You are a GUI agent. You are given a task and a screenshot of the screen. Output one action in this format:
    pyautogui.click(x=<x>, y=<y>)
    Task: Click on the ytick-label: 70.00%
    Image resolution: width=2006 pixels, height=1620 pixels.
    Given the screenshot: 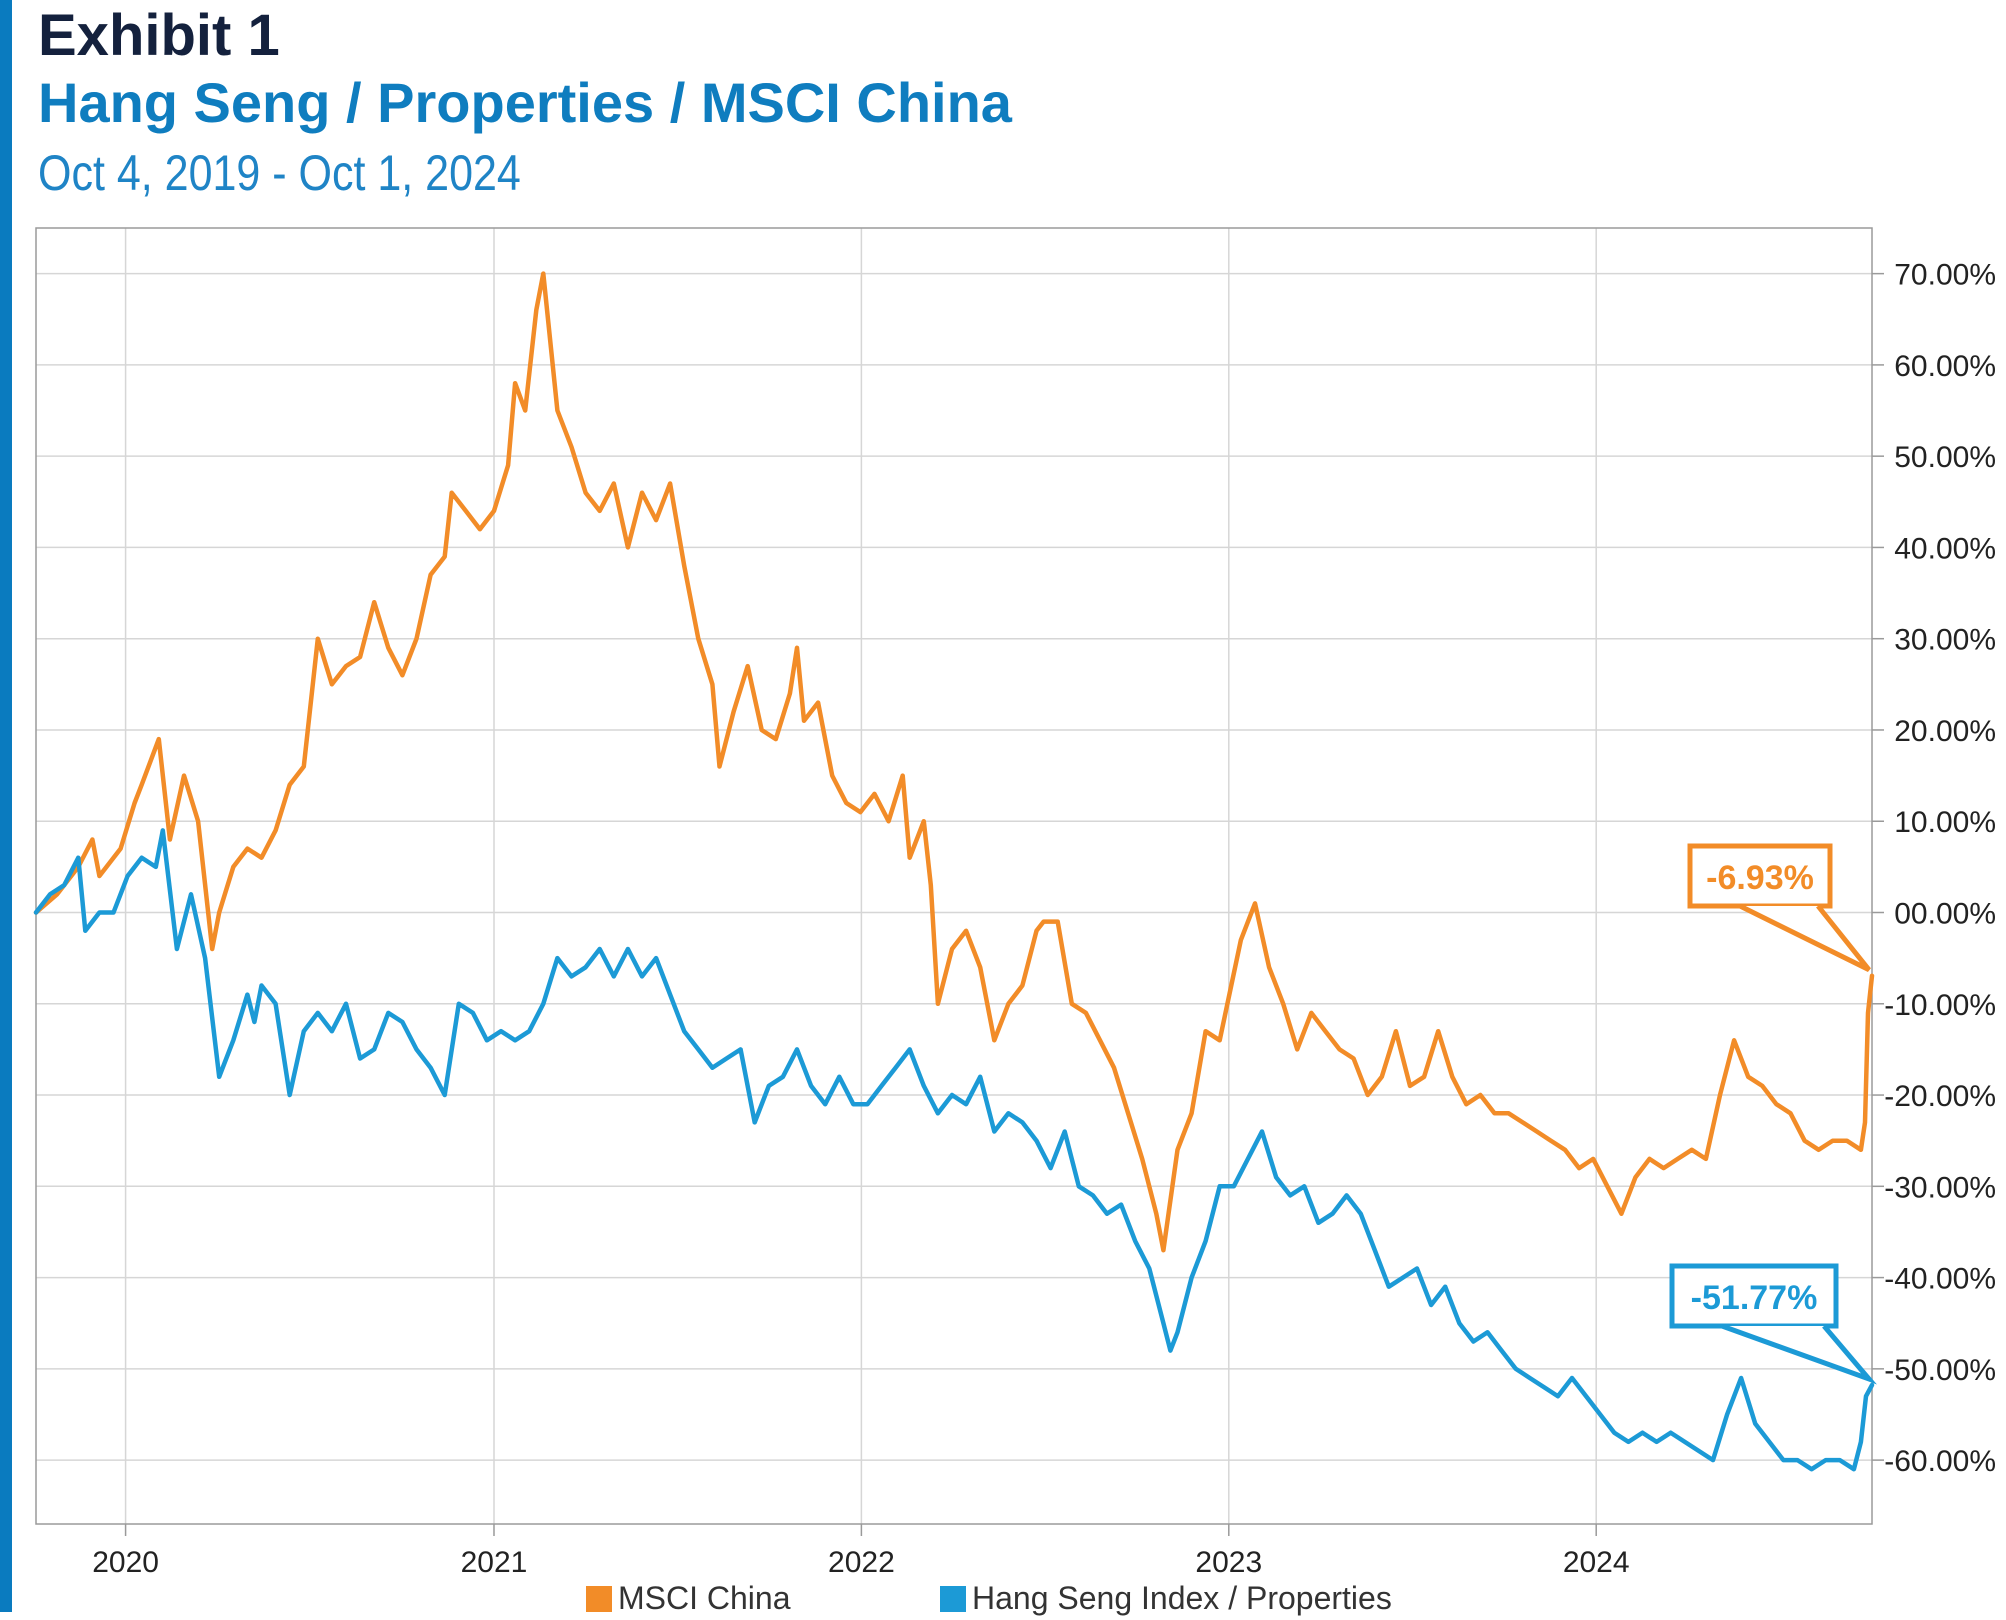 What is the action you would take?
    pyautogui.click(x=1945, y=275)
    